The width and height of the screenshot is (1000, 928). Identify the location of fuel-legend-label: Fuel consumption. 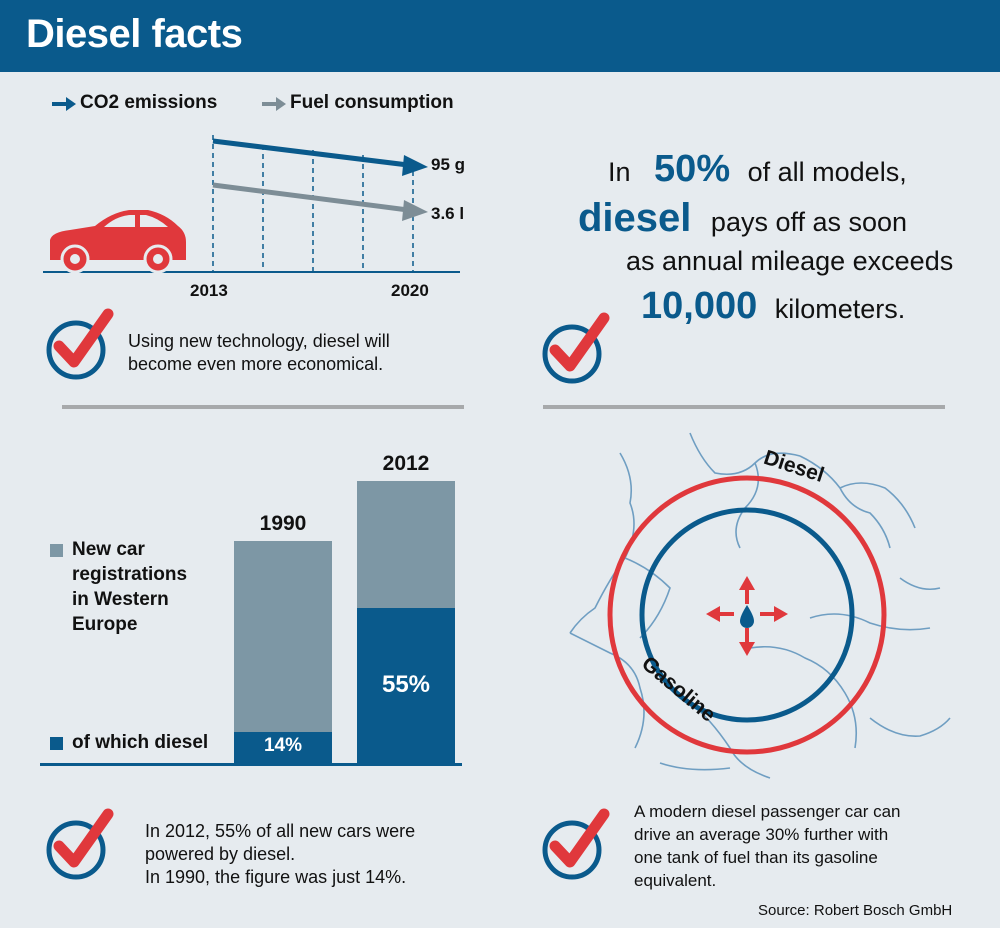
(372, 102).